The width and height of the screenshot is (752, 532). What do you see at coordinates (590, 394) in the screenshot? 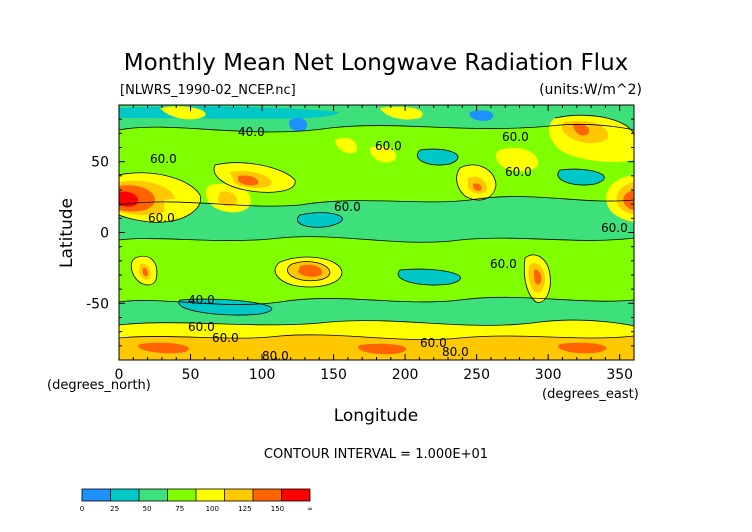
I see `x-axis-note: (degrees_east)` at bounding box center [590, 394].